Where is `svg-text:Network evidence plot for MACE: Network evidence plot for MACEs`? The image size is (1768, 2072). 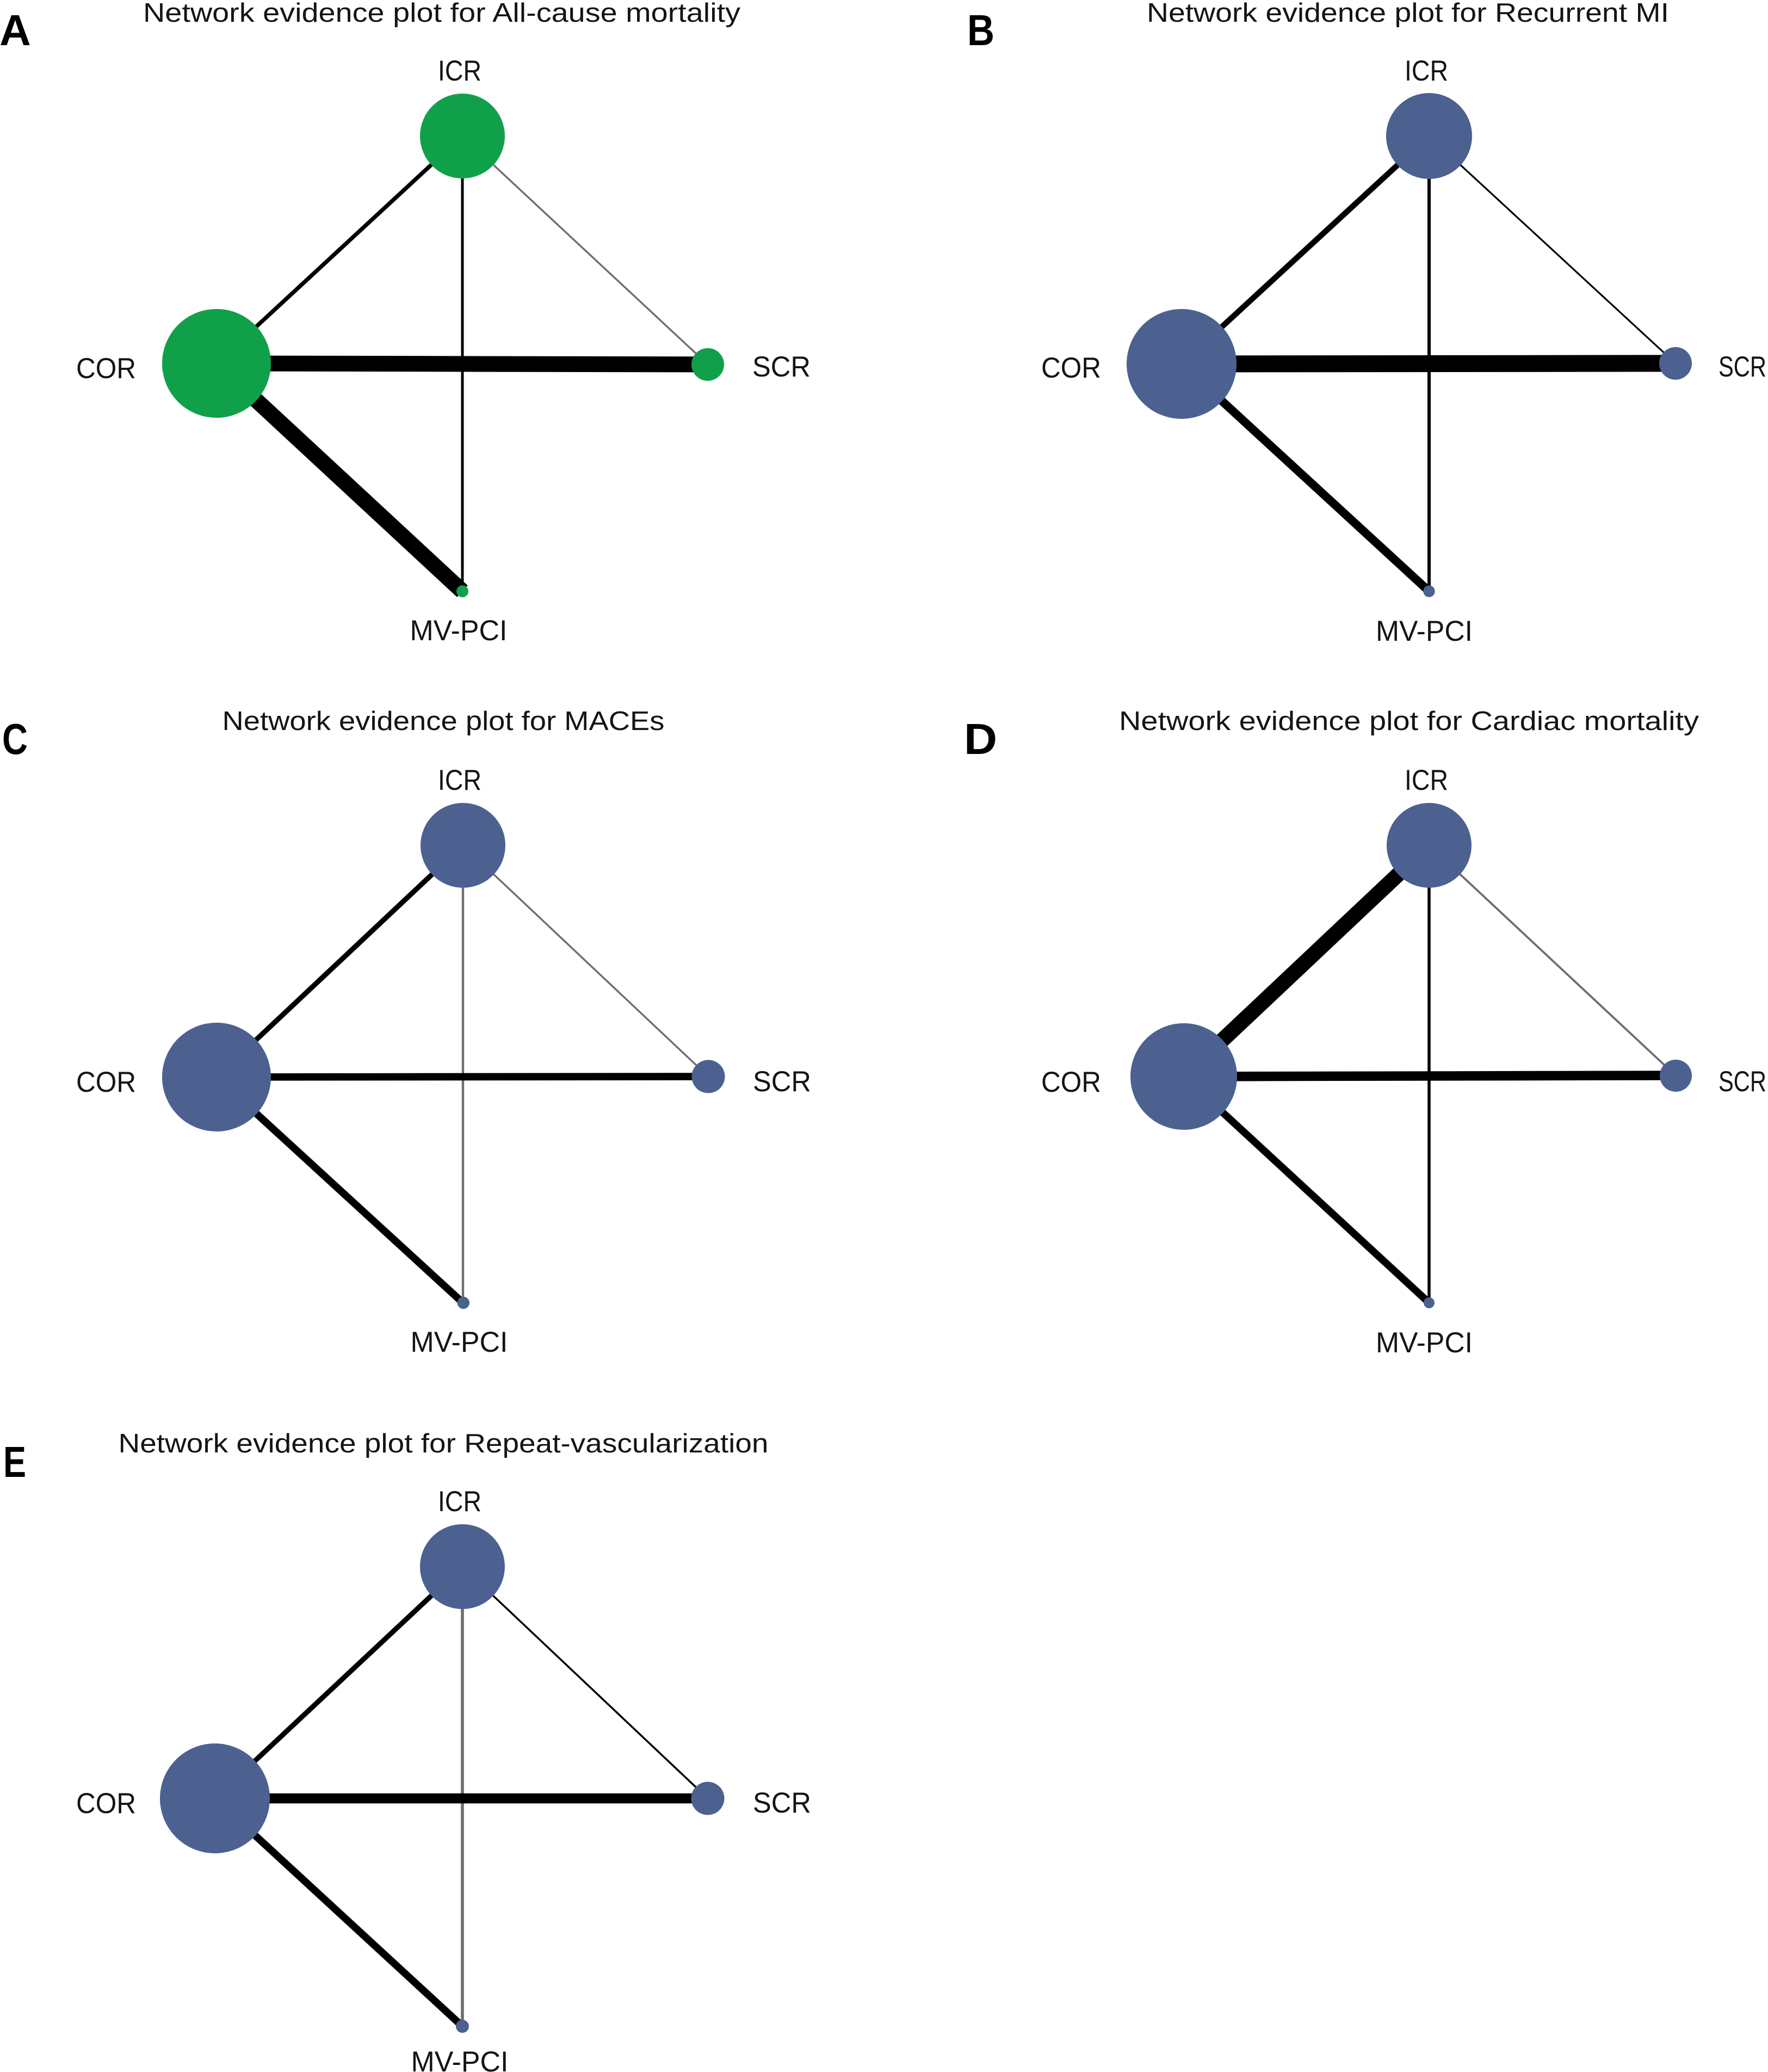
svg-text:Network evidence plot for MACE: Network evidence plot for MACEs is located at coordinates (443, 721).